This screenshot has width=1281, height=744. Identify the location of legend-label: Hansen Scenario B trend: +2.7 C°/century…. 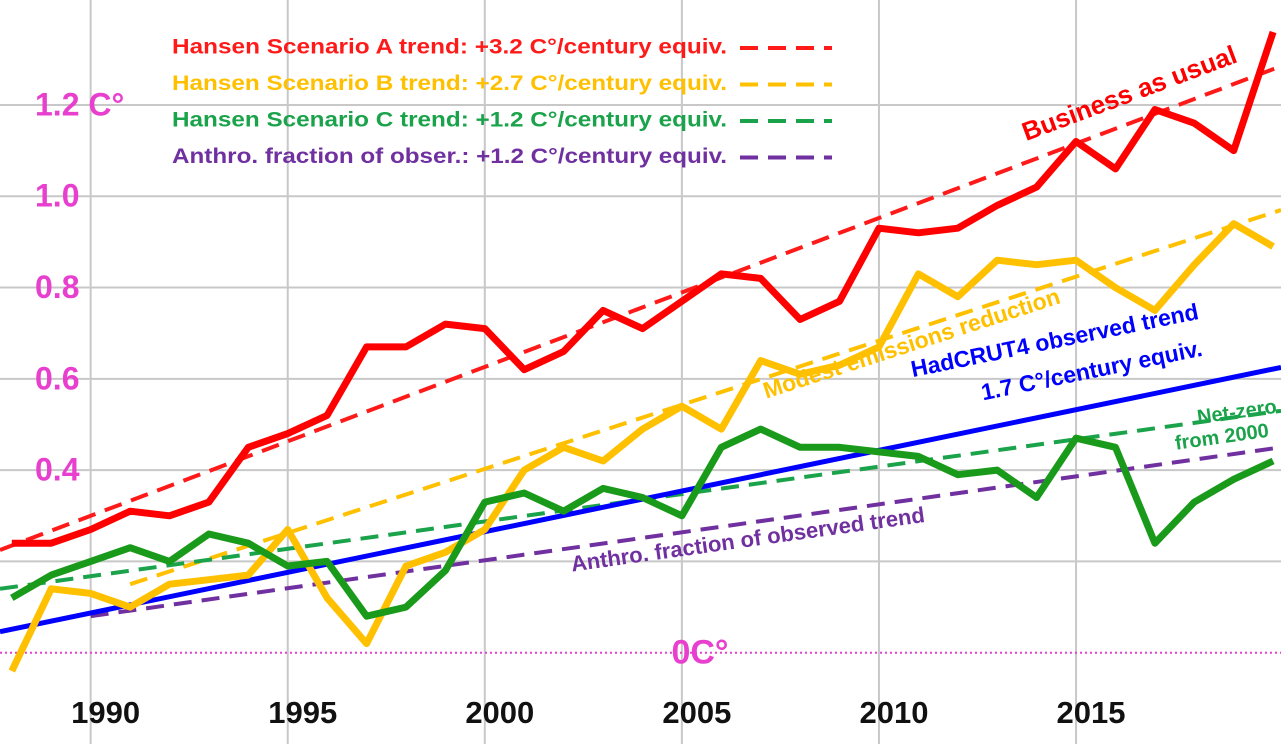
(449, 83).